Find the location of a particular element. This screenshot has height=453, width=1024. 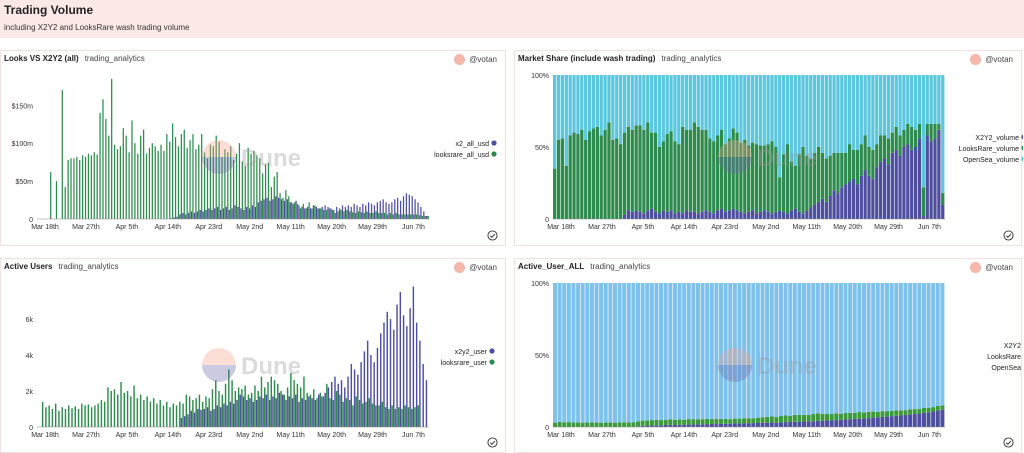

author-name: @votan is located at coordinates (483, 267).